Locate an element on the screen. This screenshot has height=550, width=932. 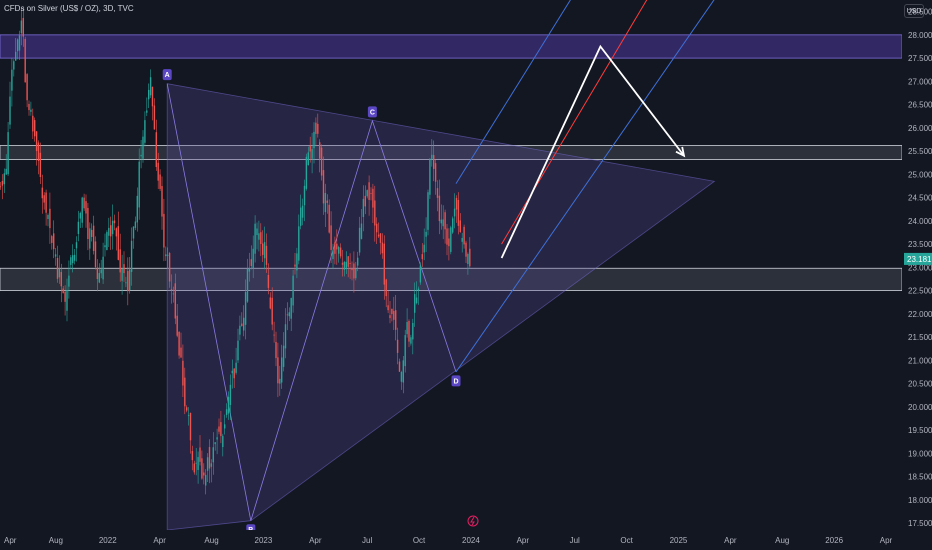
lightning-icon is located at coordinates (473, 521).